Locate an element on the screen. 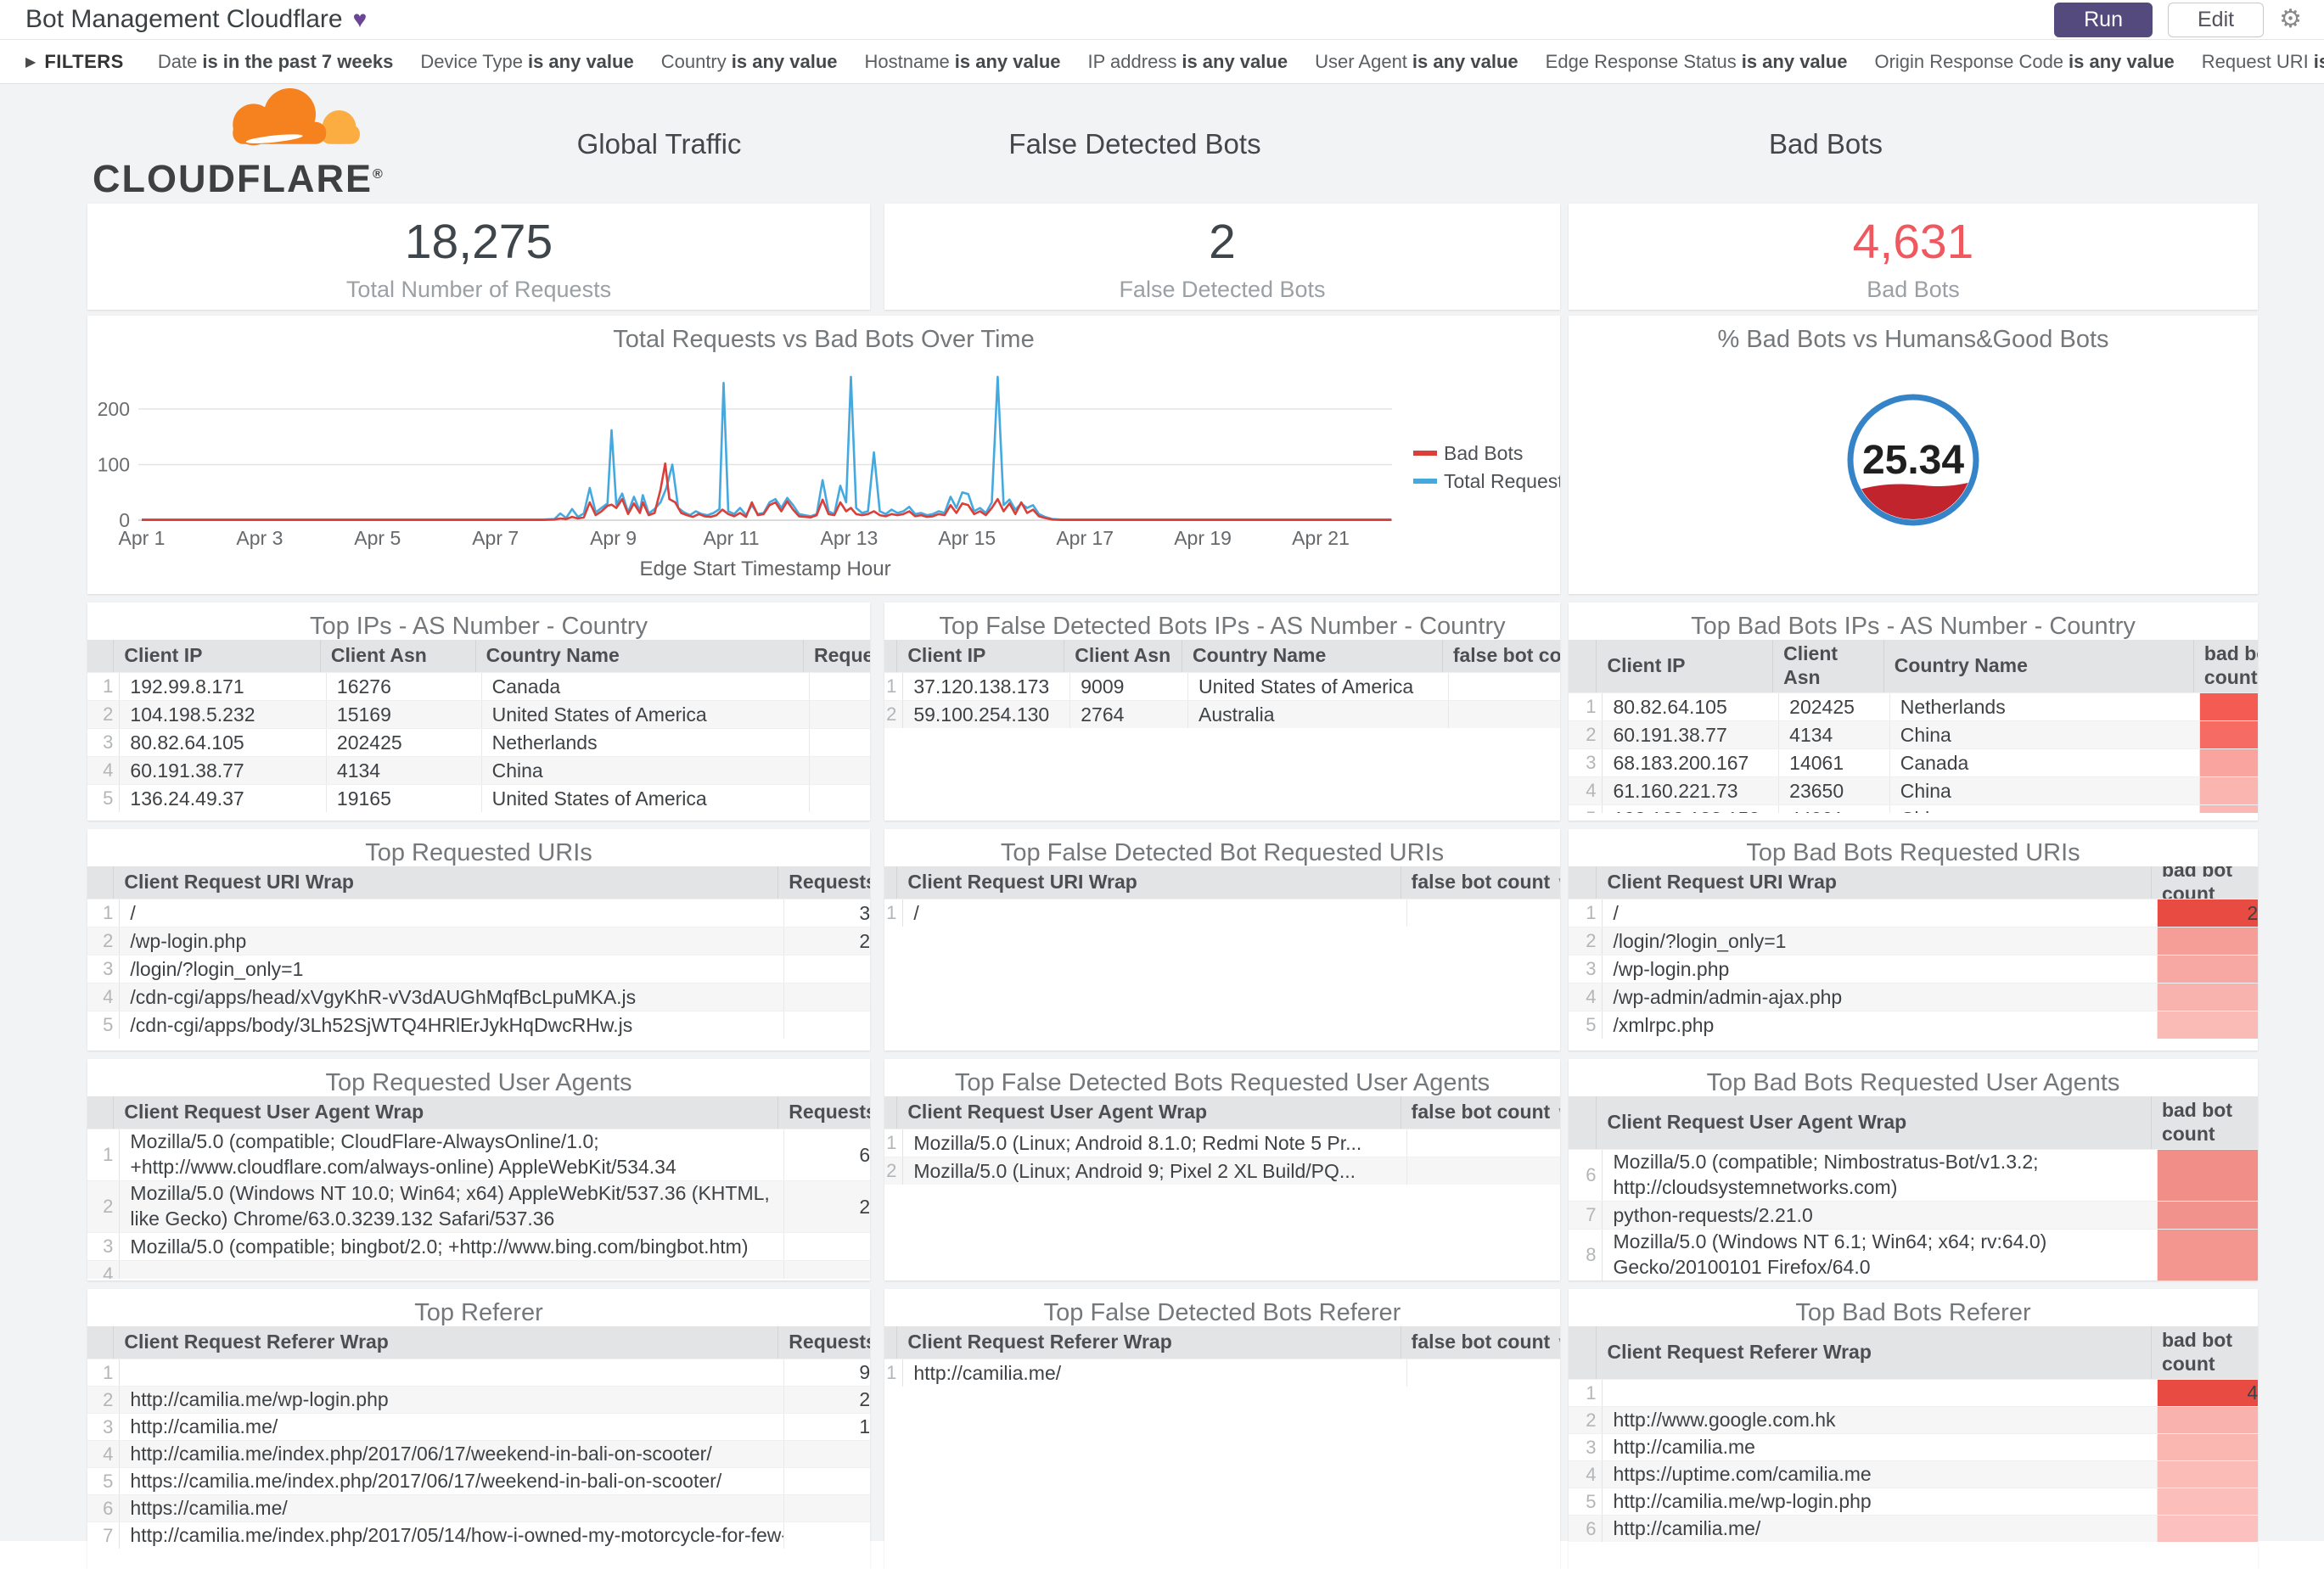  cell: /login/?login_only=1 is located at coordinates (1880, 941).